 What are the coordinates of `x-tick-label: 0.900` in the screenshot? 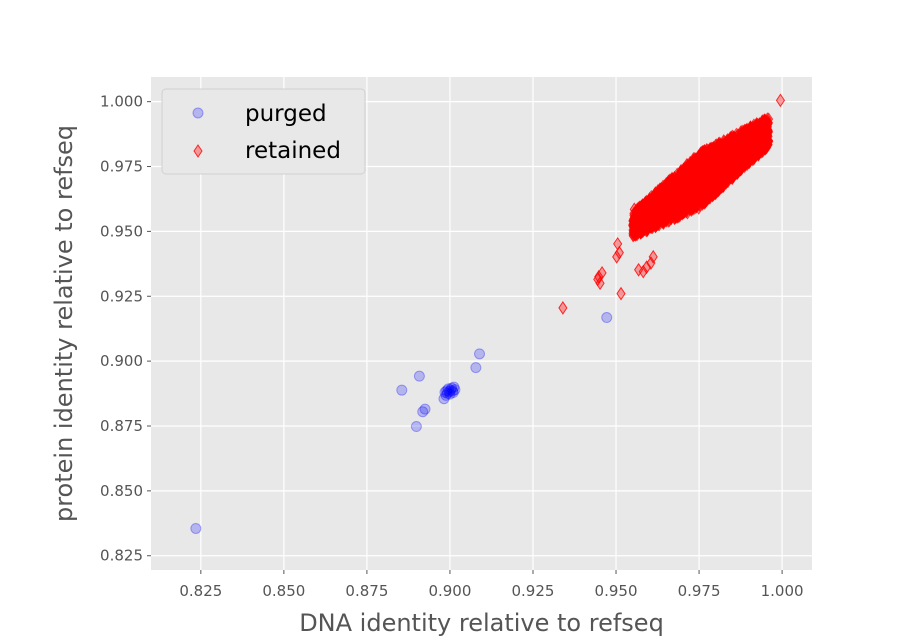 It's located at (449, 591).